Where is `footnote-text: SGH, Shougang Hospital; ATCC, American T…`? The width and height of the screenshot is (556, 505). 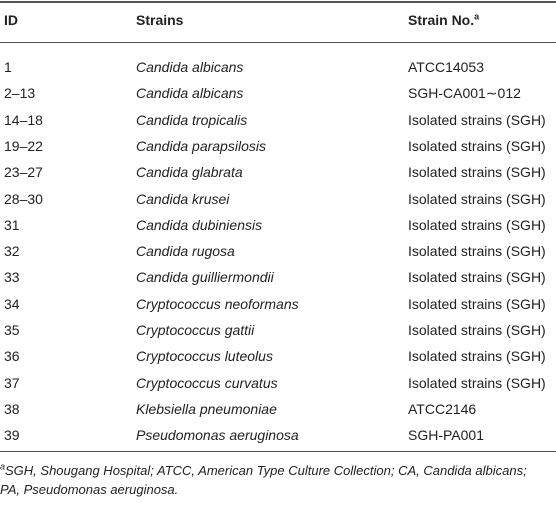
footnote-text: SGH, Shougang Hospital; ATCC, American T… is located at coordinates (263, 480).